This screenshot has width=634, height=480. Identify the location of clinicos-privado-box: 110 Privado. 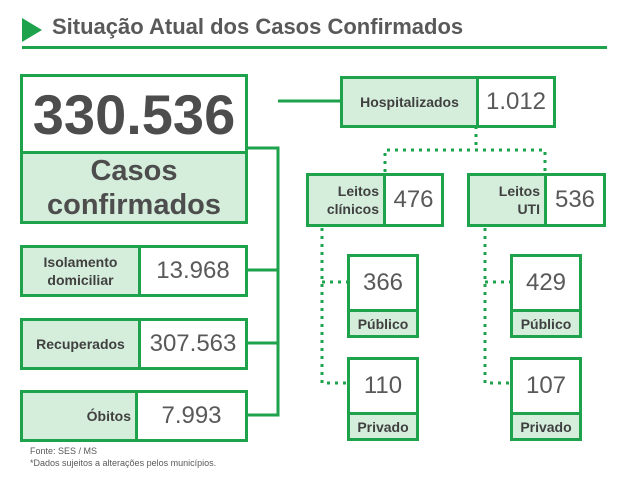
(383, 399).